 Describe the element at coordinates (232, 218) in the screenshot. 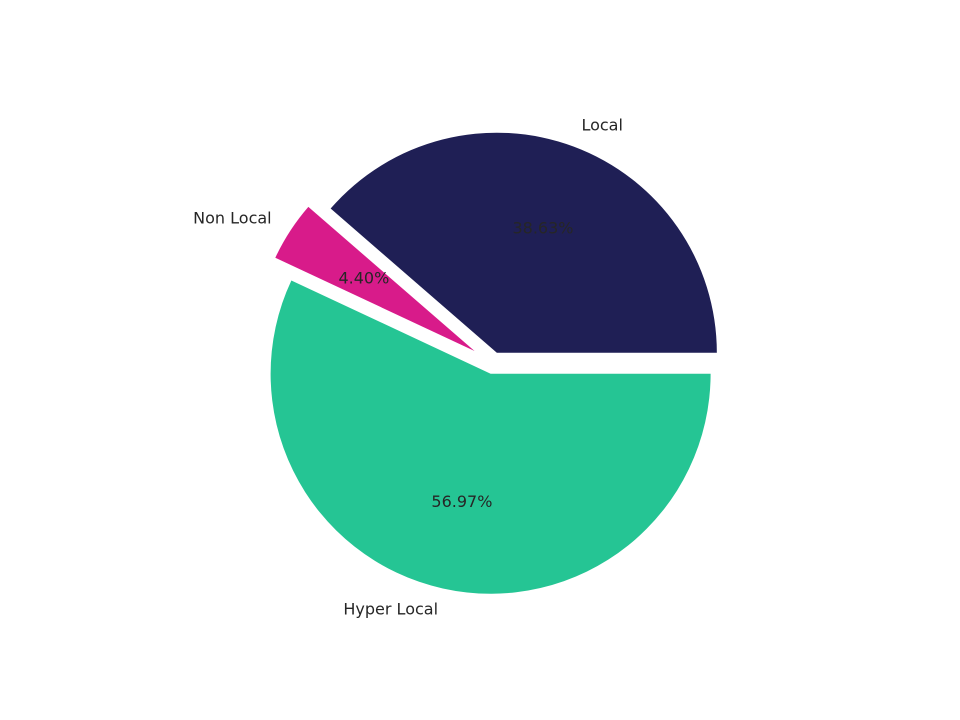

I see `slice-label: Non Local` at that location.